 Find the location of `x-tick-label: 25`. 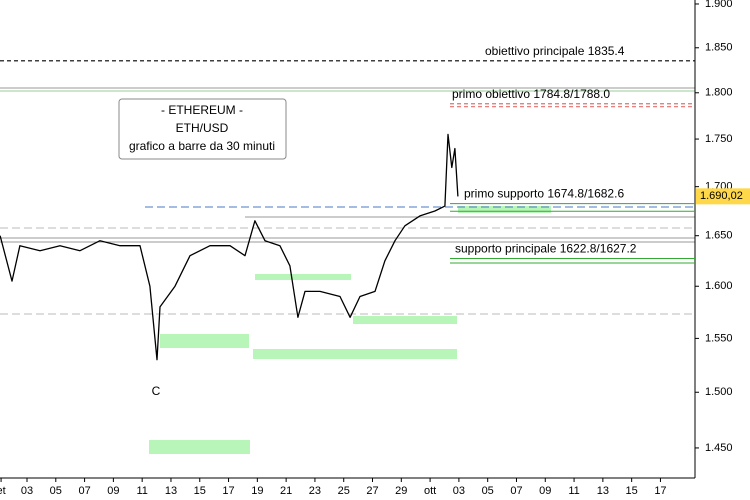

x-tick-label: 25 is located at coordinates (344, 491).